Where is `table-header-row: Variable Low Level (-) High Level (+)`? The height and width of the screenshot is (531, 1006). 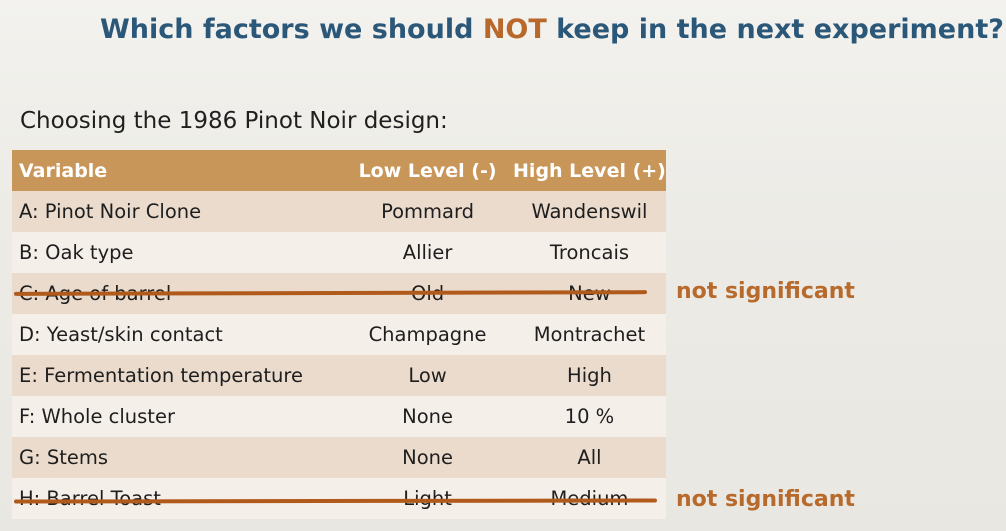
table-header-row: Variable Low Level (-) High Level (+) is located at coordinates (339, 170).